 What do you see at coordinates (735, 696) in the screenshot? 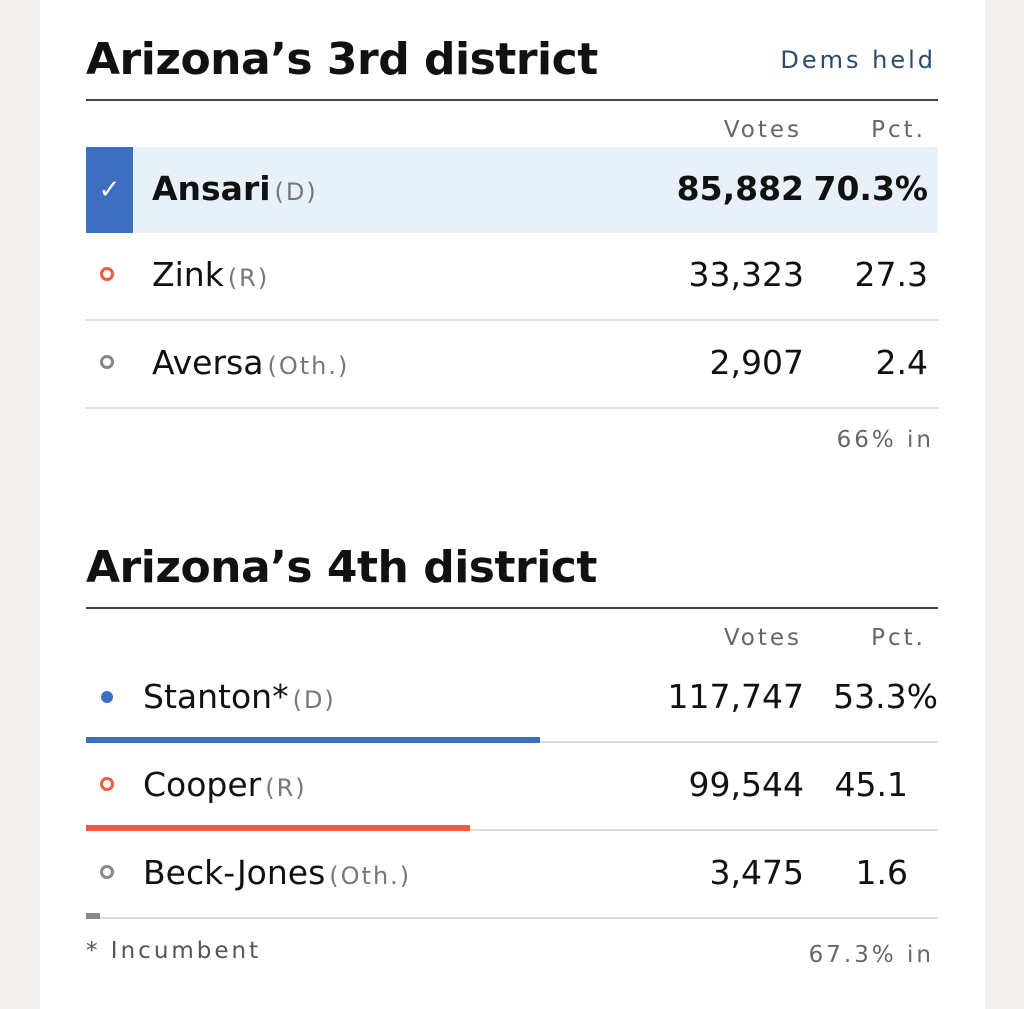
I see `vote-count: 117,747` at bounding box center [735, 696].